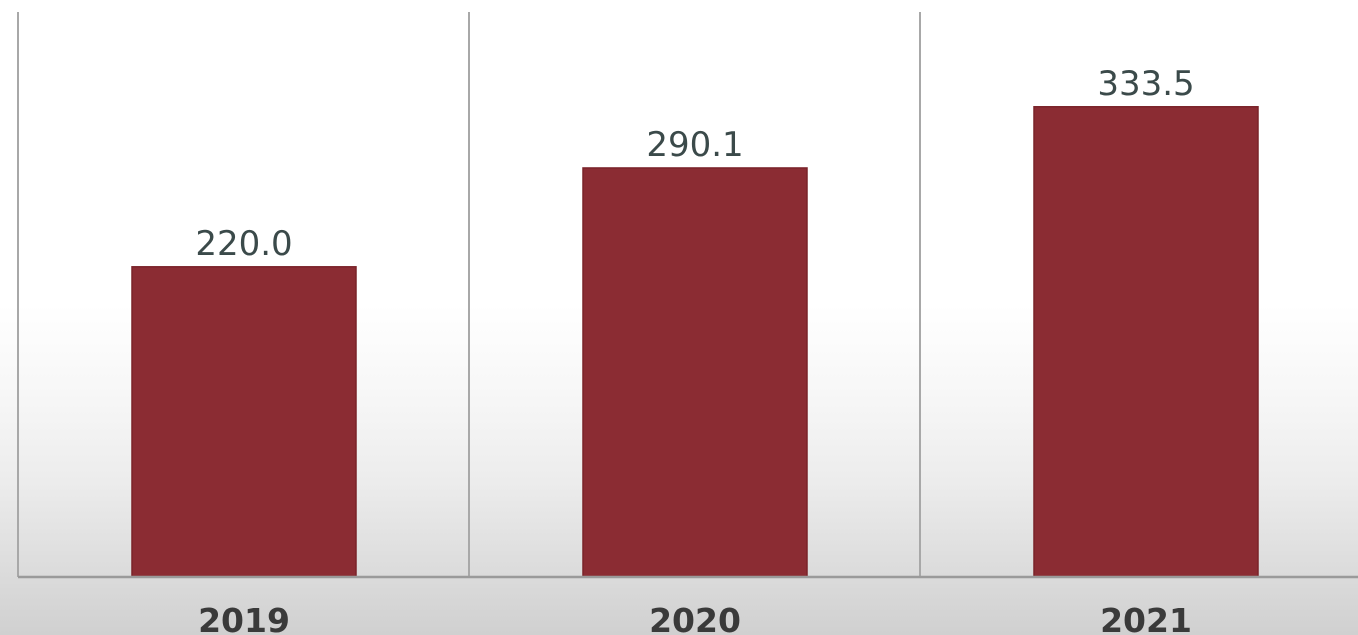 The width and height of the screenshot is (1358, 635). I want to click on x-tick-label-2020: 2020, so click(695, 618).